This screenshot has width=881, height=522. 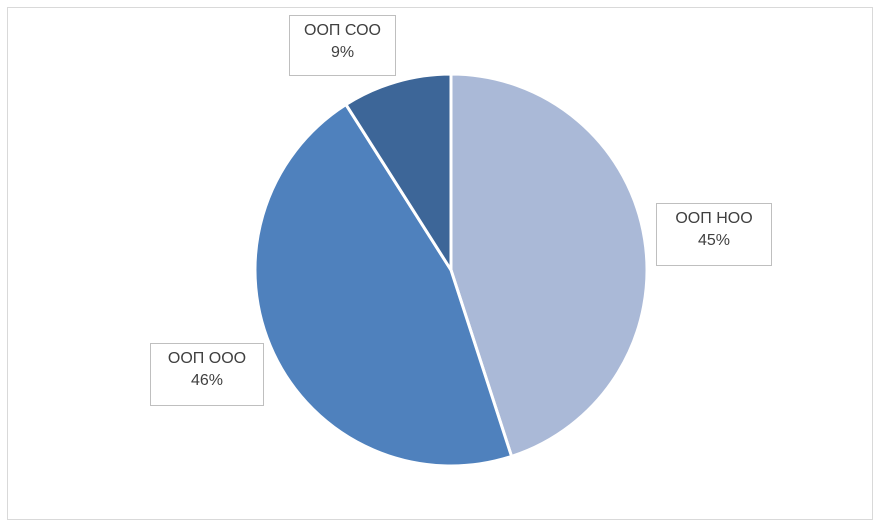 I want to click on data-label-name: ООП ООО, so click(x=207, y=358).